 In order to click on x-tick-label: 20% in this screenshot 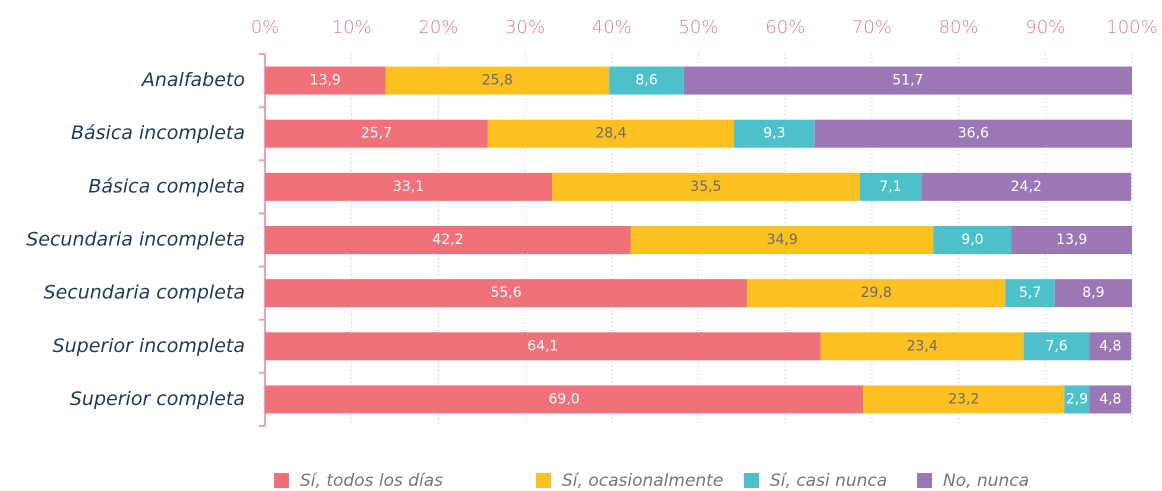, I will do `click(438, 27)`.